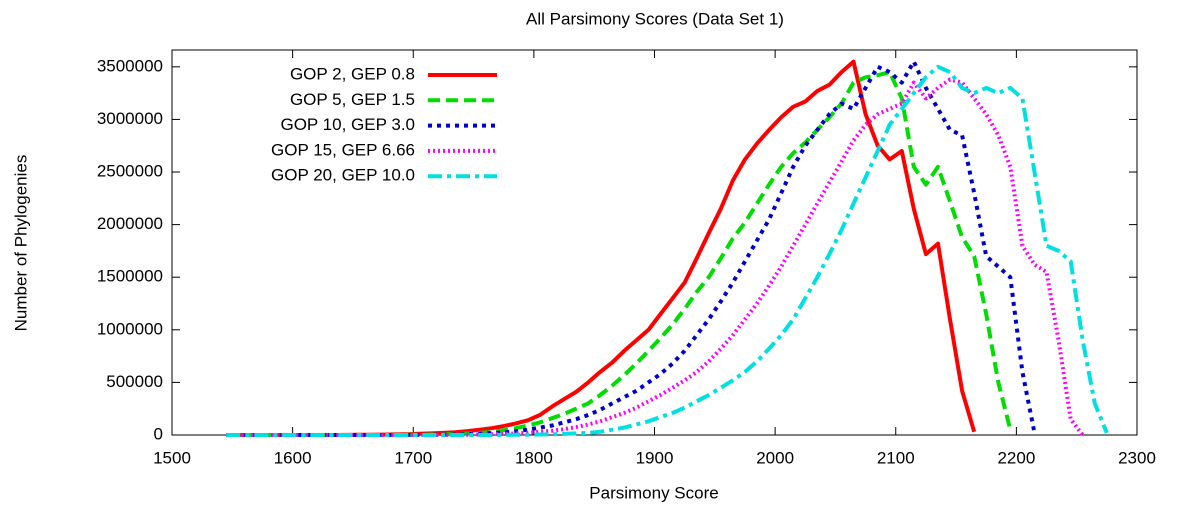  What do you see at coordinates (20, 243) in the screenshot?
I see `y-axis-label: Number of Phylogenies` at bounding box center [20, 243].